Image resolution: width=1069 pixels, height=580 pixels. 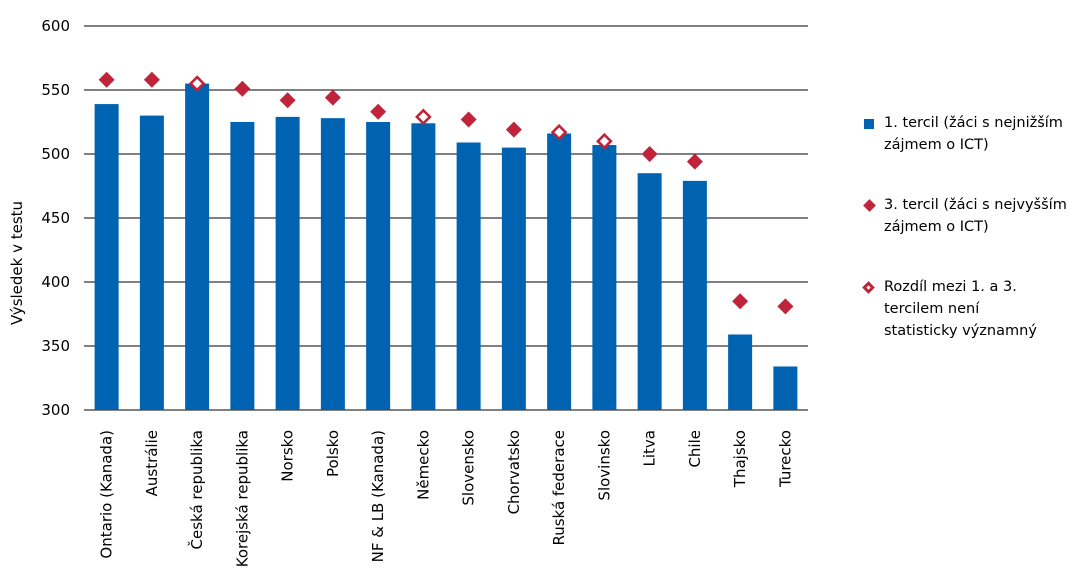 I want to click on y-tick-label: 450, so click(x=55, y=218).